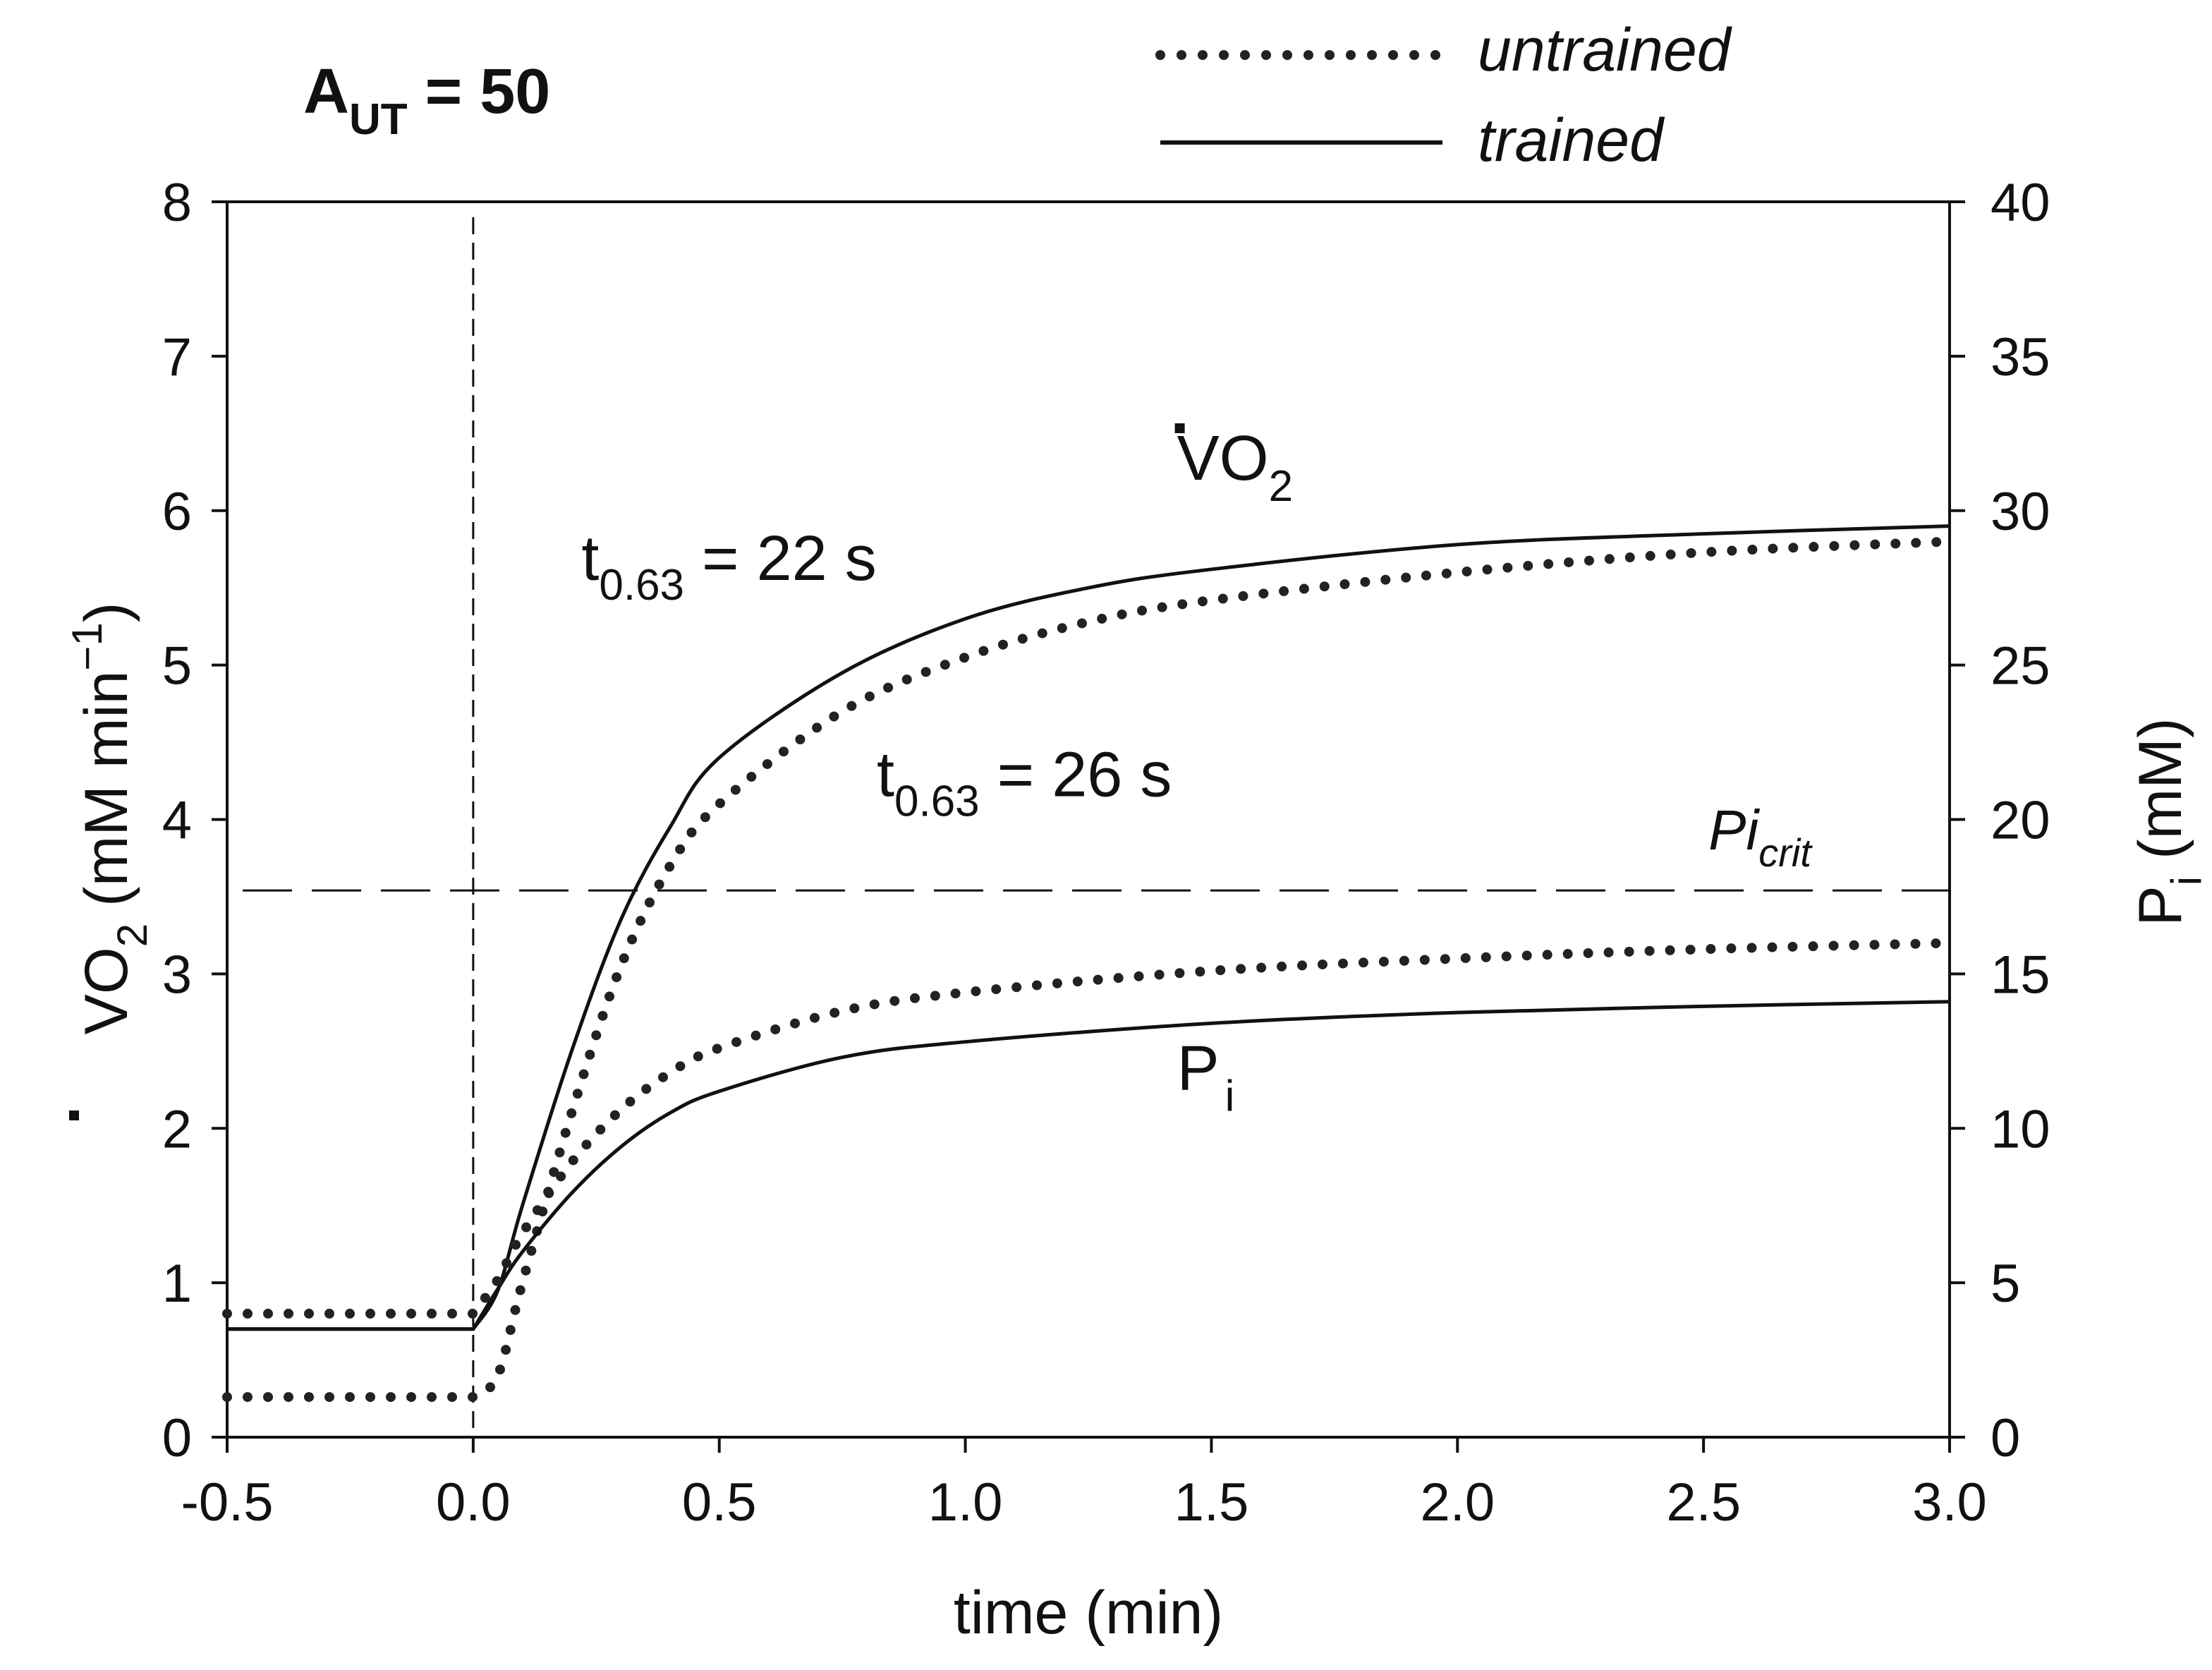 The height and width of the screenshot is (1670, 2212). Describe the element at coordinates (195, 820) in the screenshot. I see `y-axis-left-ticks: 0 1 2 3 4 5 6 7 8` at that location.